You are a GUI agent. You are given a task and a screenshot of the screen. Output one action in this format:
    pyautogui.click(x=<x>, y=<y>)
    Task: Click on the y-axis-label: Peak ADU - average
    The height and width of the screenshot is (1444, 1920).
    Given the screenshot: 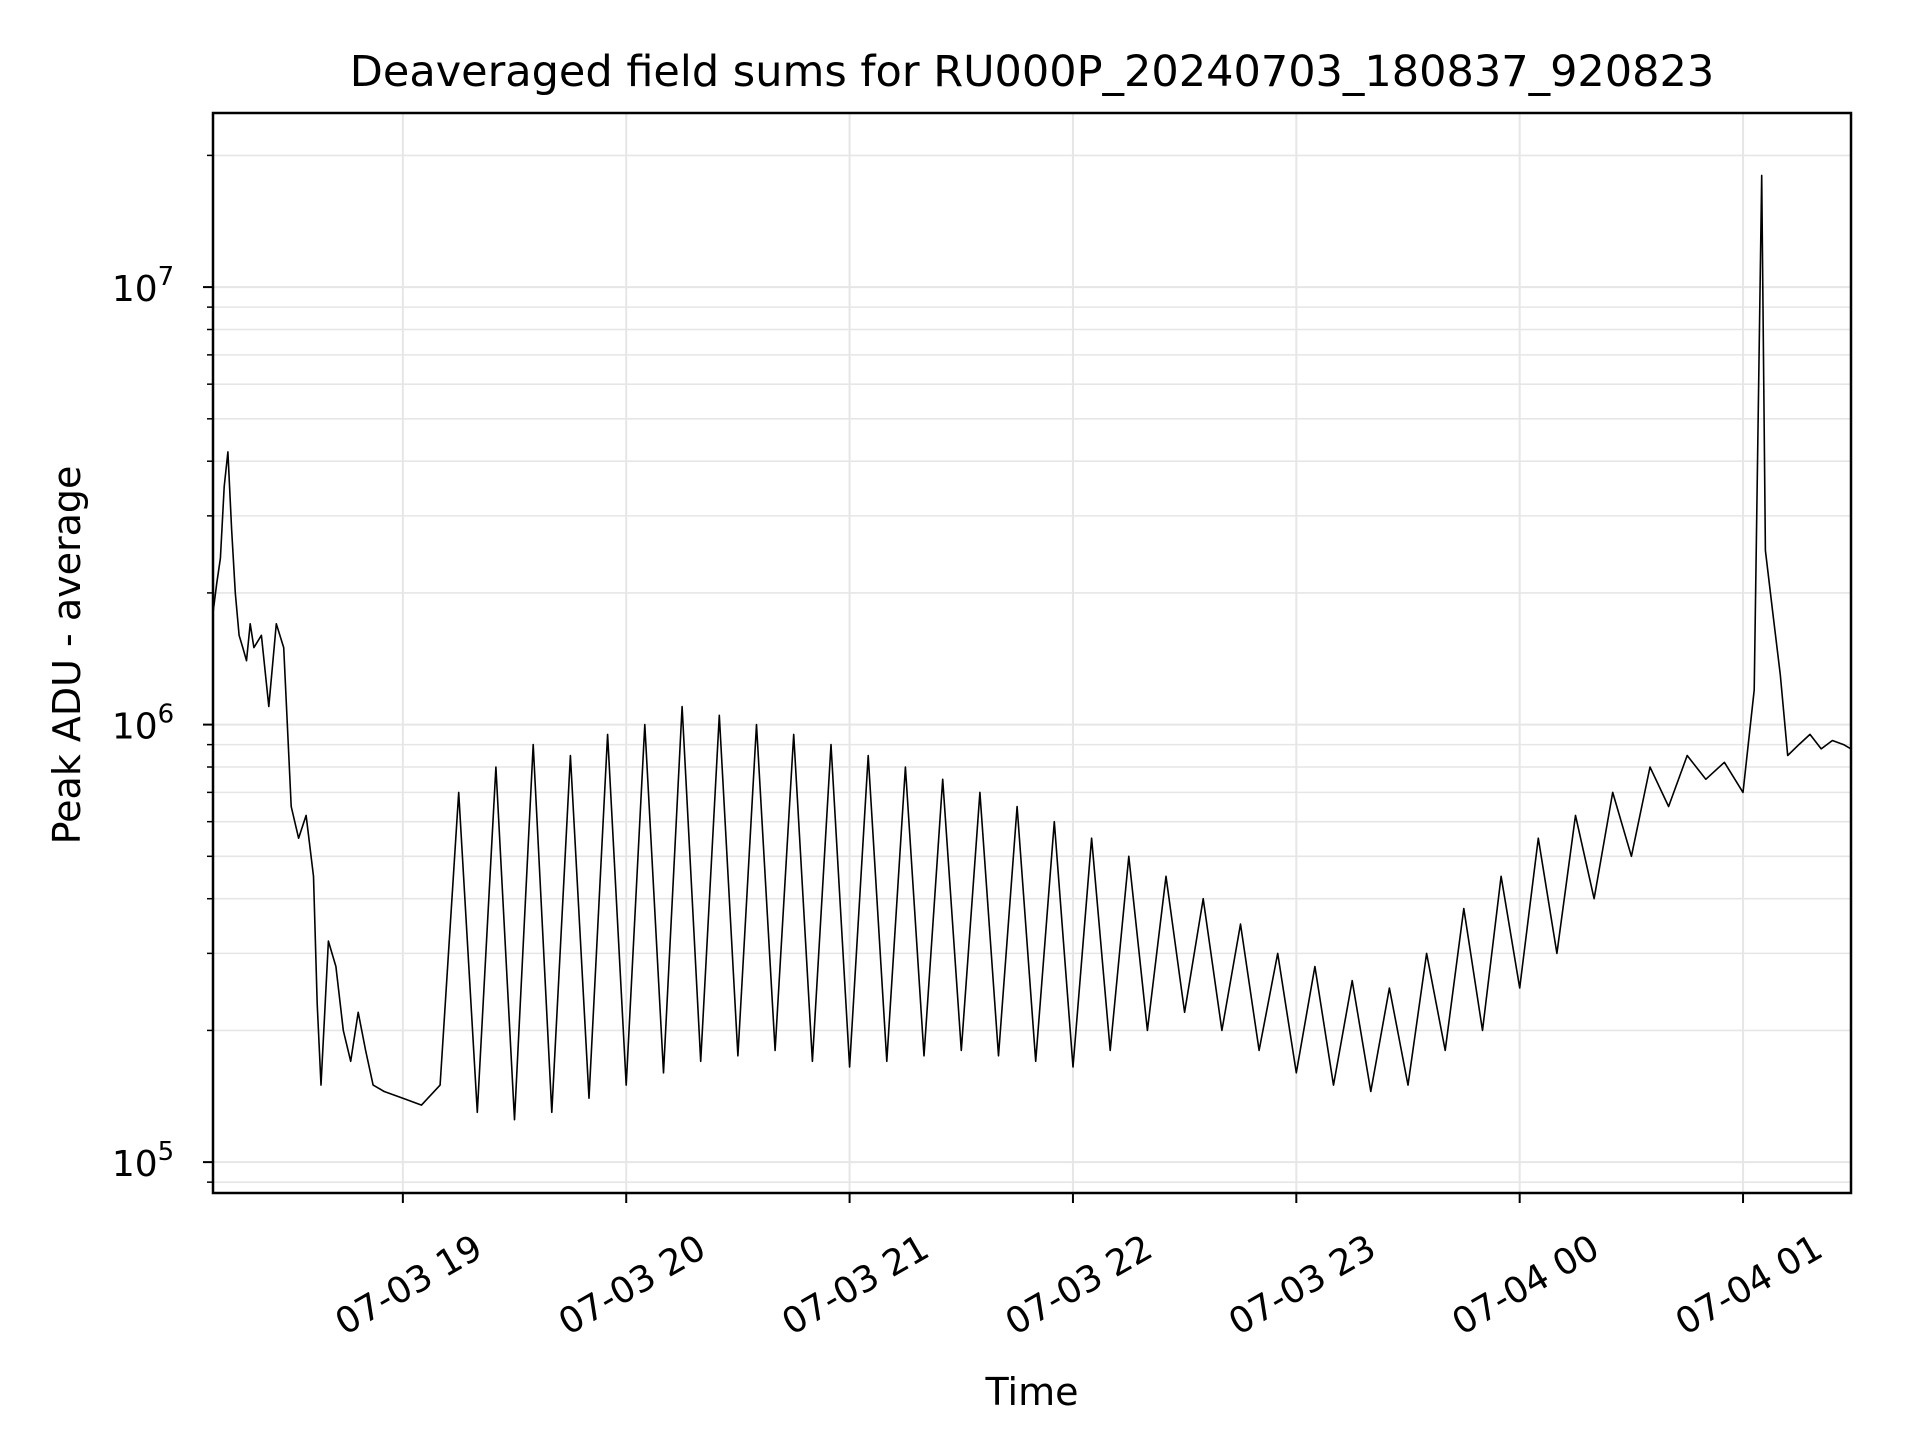 What is the action you would take?
    pyautogui.click(x=67, y=655)
    